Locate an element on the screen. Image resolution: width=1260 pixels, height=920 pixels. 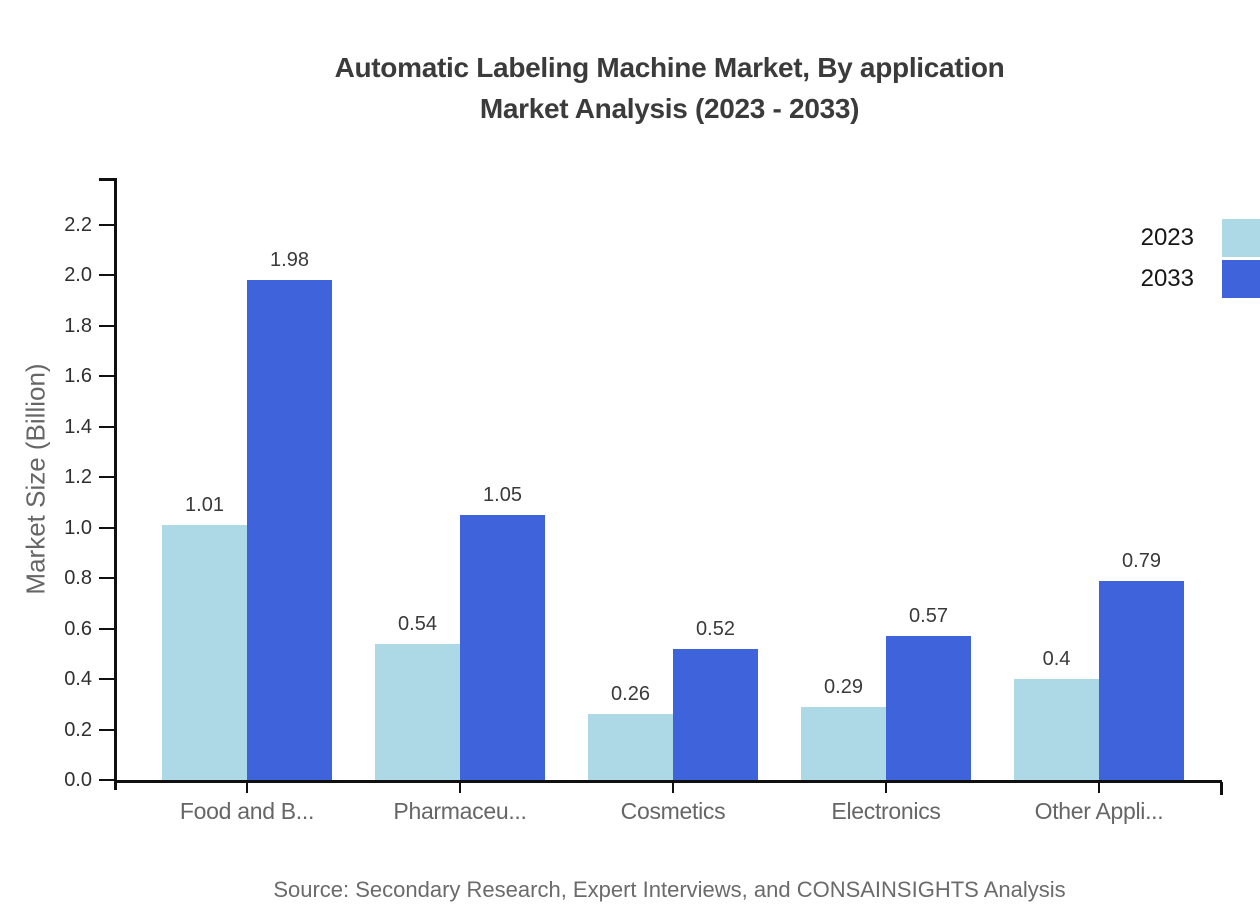
y-axis-tick-label: 0.6 is located at coordinates (78, 628).